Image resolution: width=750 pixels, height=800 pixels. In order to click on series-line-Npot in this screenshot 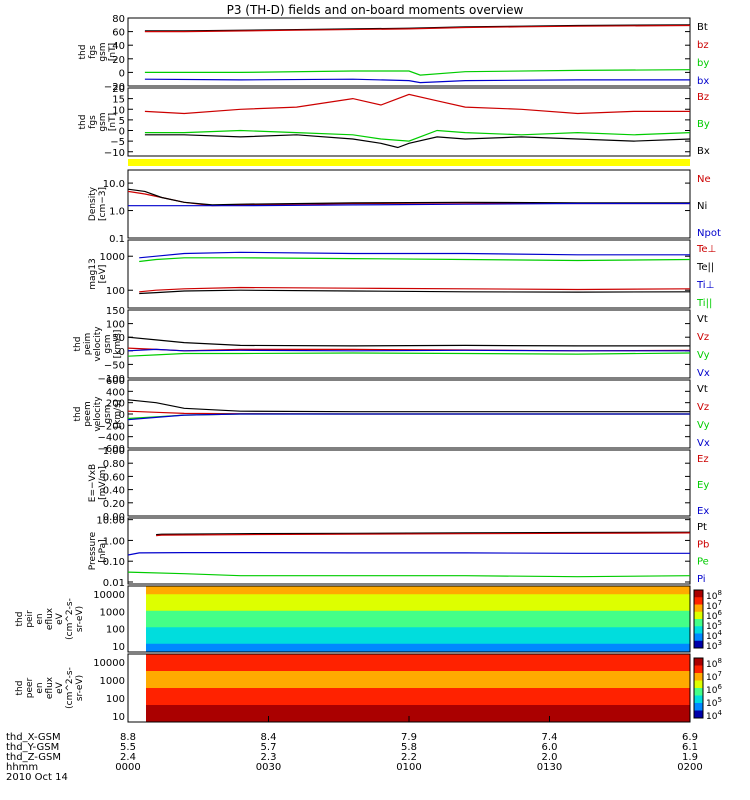, I will do `click(409, 204)`.